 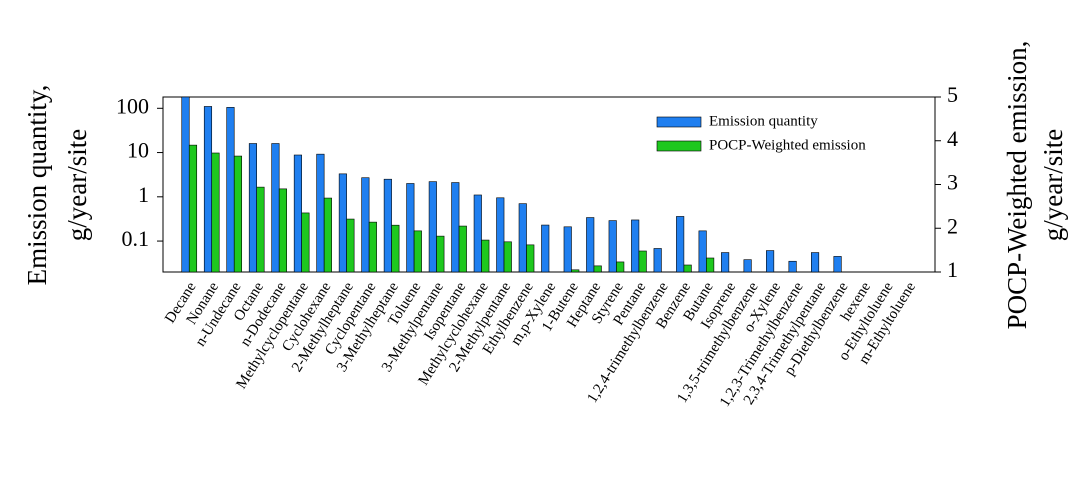 What do you see at coordinates (952, 225) in the screenshot?
I see `y2-tick-label: 2` at bounding box center [952, 225].